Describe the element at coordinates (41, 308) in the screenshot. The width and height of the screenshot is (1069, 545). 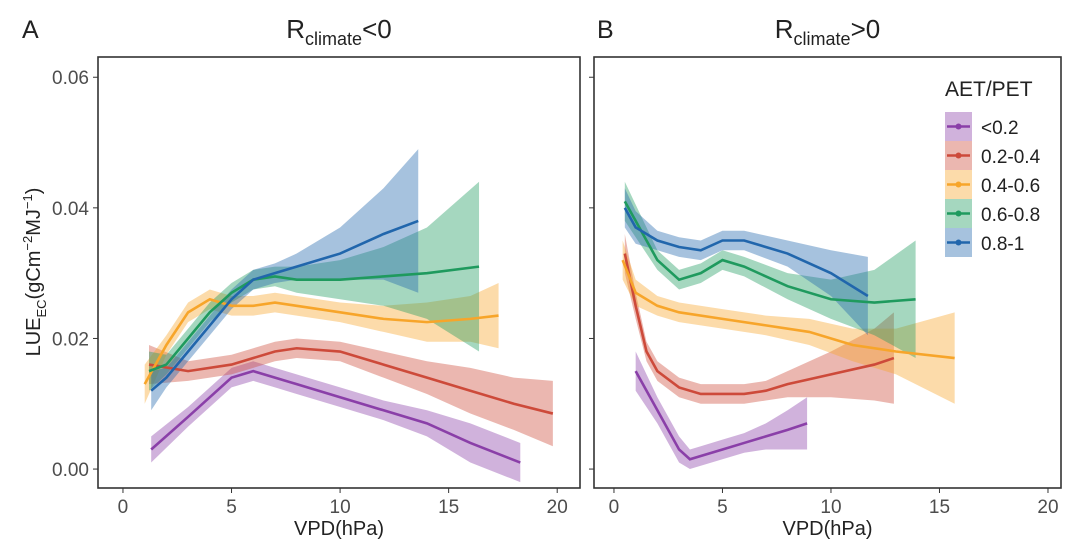
I see `y-label-part: EC` at that location.